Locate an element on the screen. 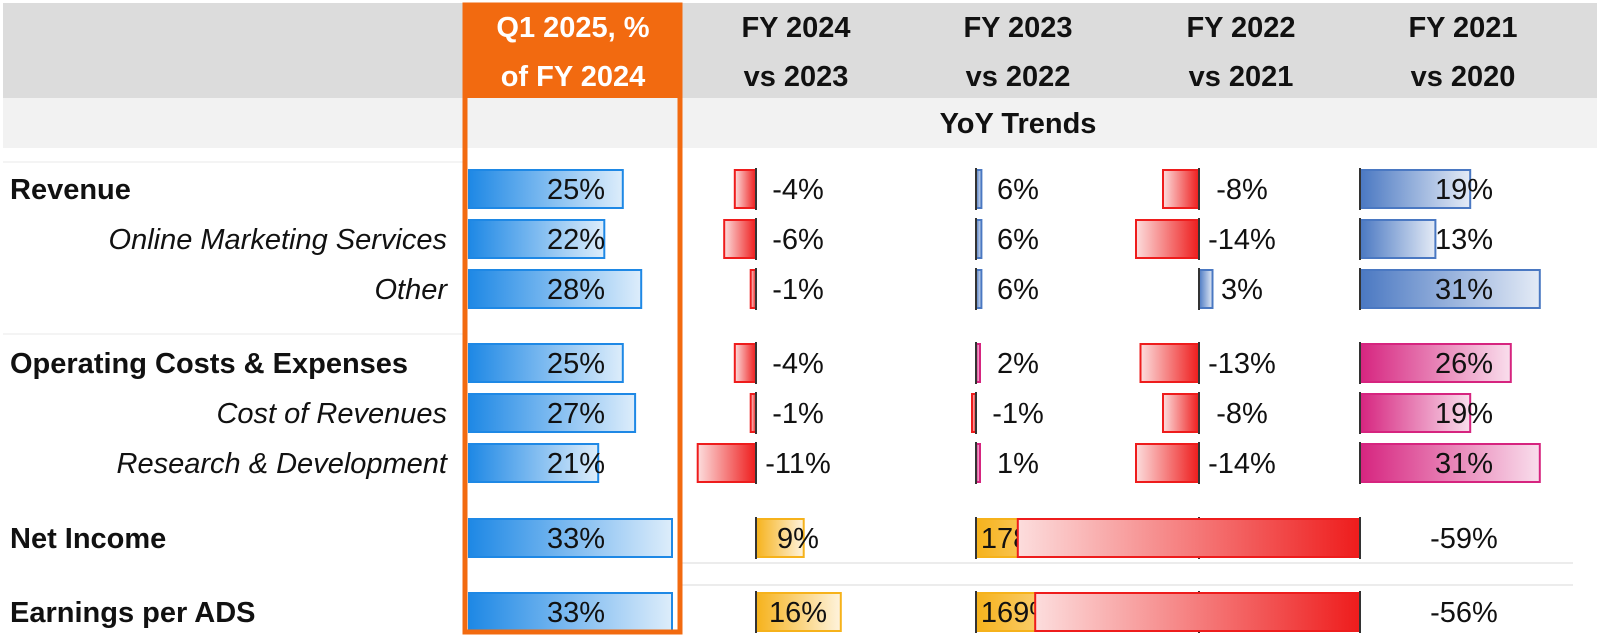 This screenshot has width=1600, height=637. value-label-fy22-row-4: -8% is located at coordinates (1242, 414).